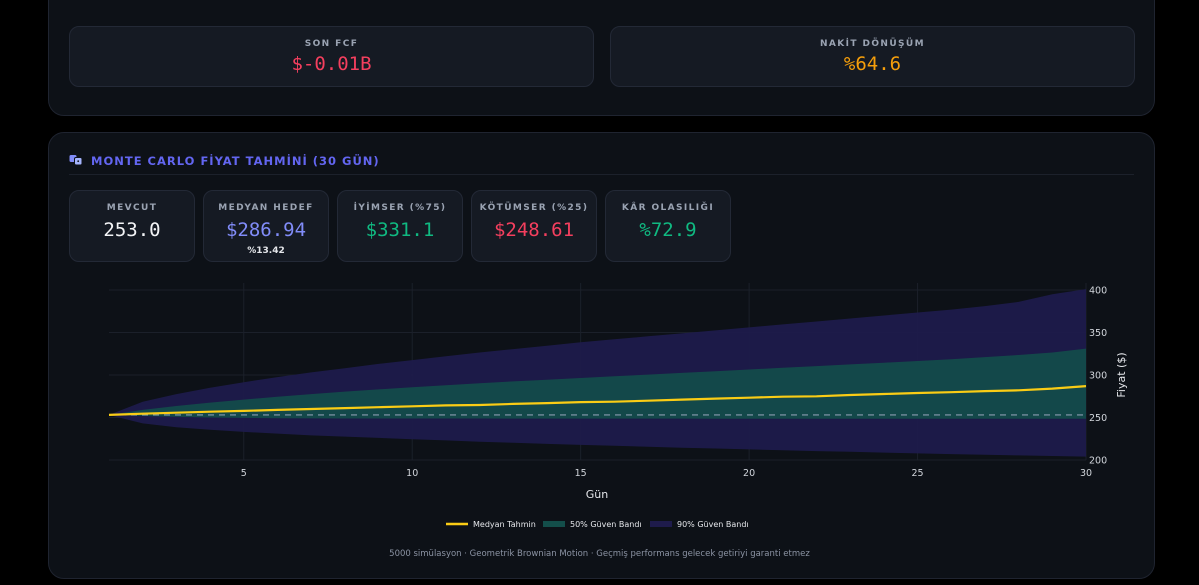 This screenshot has height=585, width=1199. What do you see at coordinates (872, 44) in the screenshot?
I see `nakit-donusum-label: NAKİT DÖNÜŞÜM` at bounding box center [872, 44].